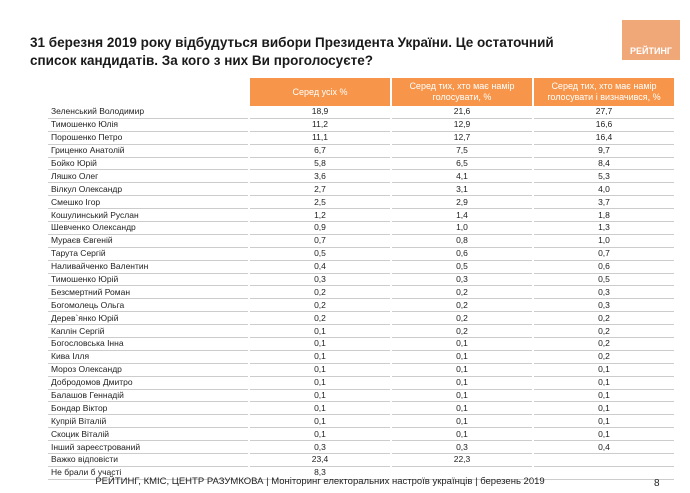 This screenshot has height=493, width=690. What do you see at coordinates (148, 215) in the screenshot?
I see `candidate-name: Кошулинський Руслан` at bounding box center [148, 215].